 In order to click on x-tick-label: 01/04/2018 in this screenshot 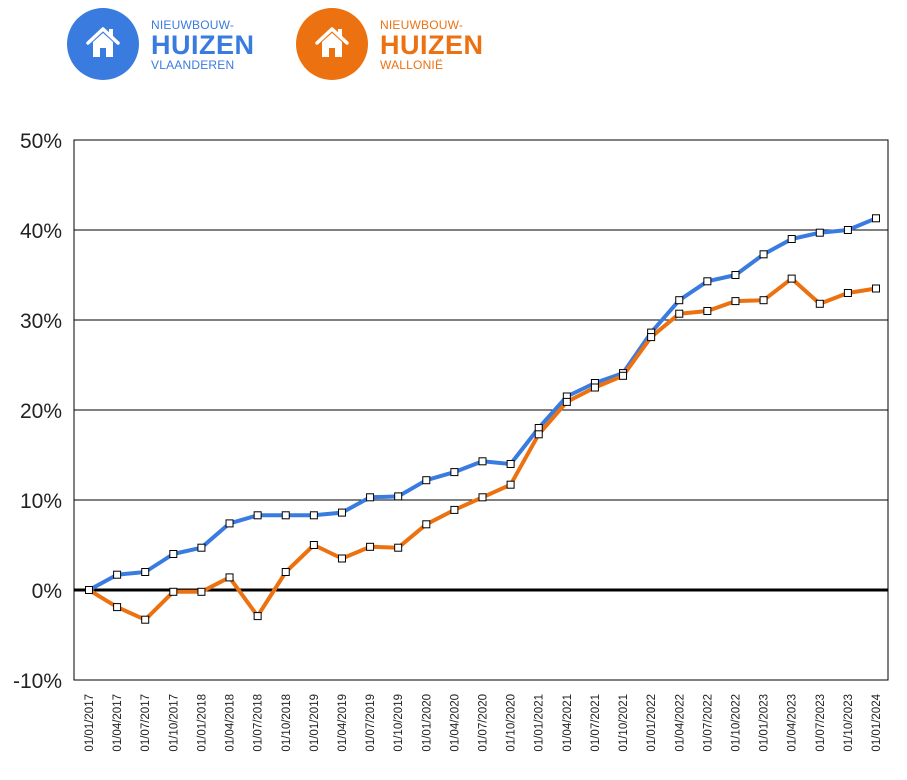, I will do `click(231, 723)`.